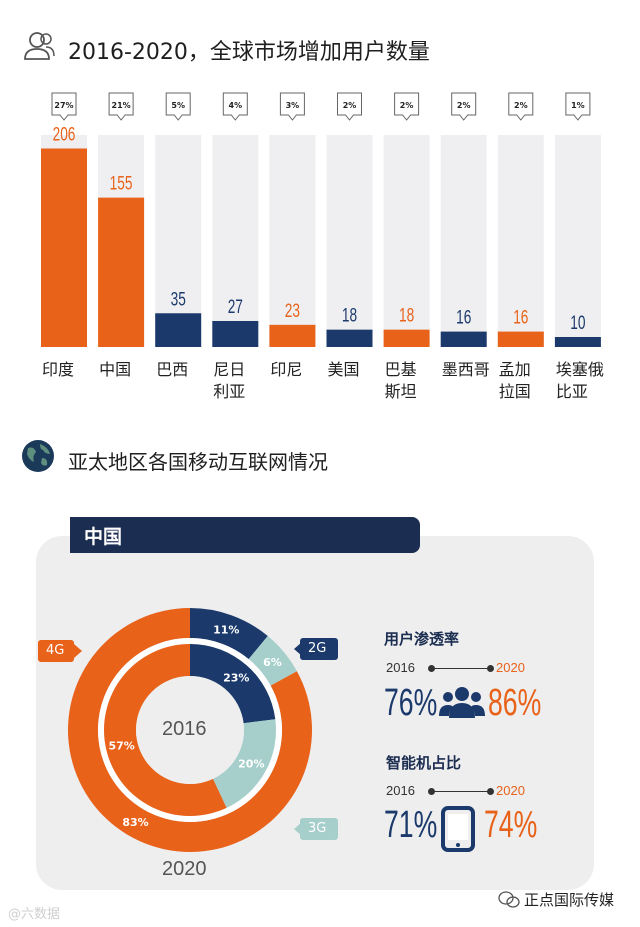 The image size is (640, 927). What do you see at coordinates (64, 134) in the screenshot?
I see `bar-value-label: 206` at bounding box center [64, 134].